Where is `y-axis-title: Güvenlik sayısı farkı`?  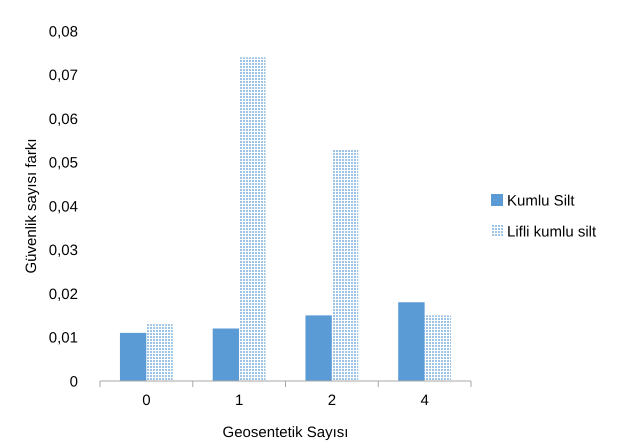
y-axis-title: Güvenlik sayısı farkı is located at coordinates (31, 206).